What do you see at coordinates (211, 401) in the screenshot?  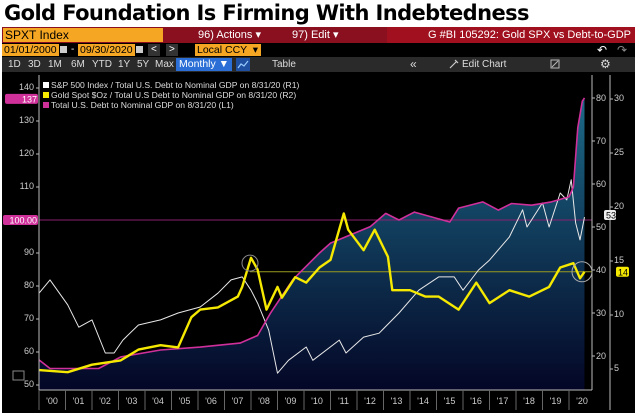 I see `x-tick-label: '06` at bounding box center [211, 401].